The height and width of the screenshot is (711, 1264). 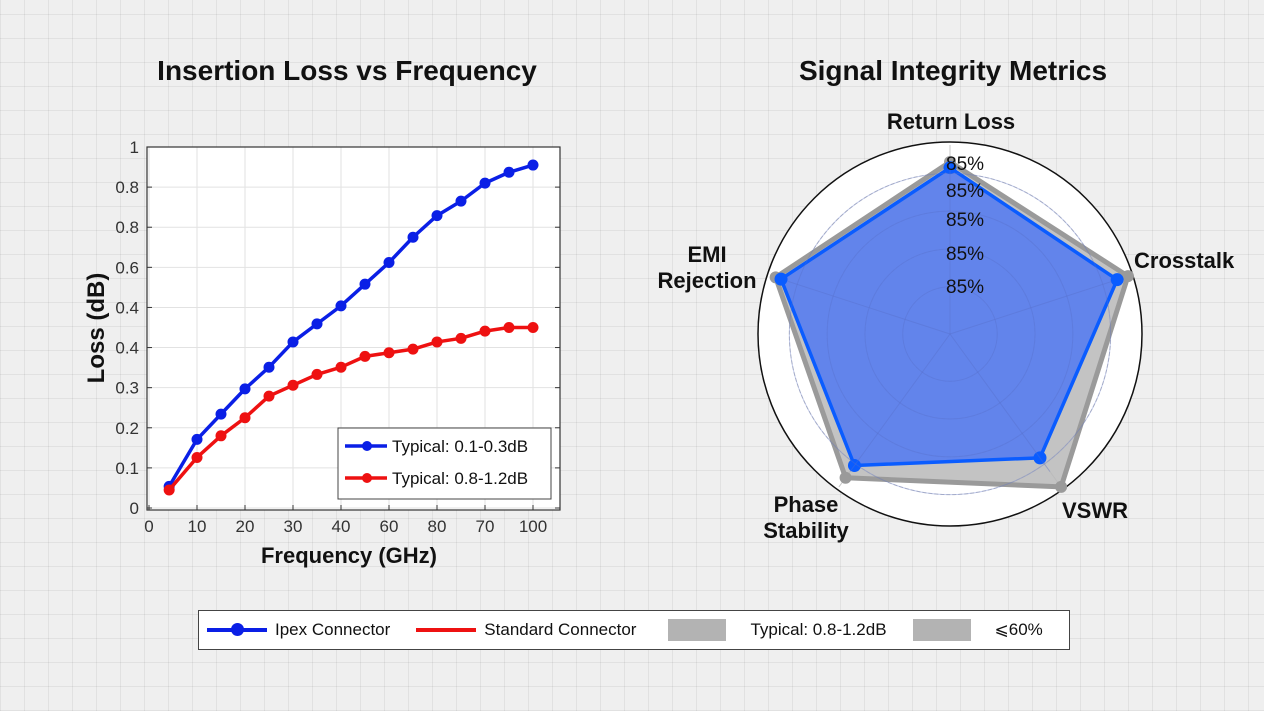 I want to click on line-chart-legend: Typical: 0.1-0.3dB Typical: 0.8-1.2dB, so click(x=444, y=463).